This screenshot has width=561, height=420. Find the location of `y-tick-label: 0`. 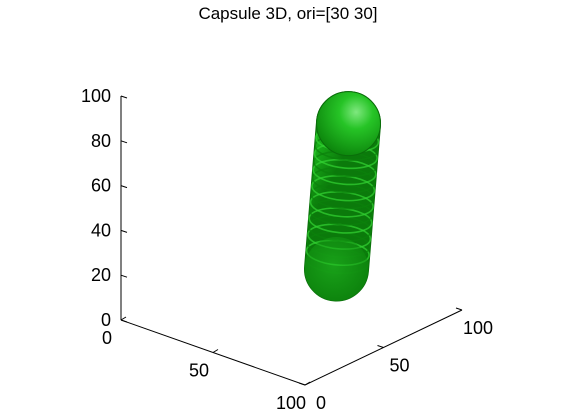

y-tick-label: 0 is located at coordinates (321, 403).